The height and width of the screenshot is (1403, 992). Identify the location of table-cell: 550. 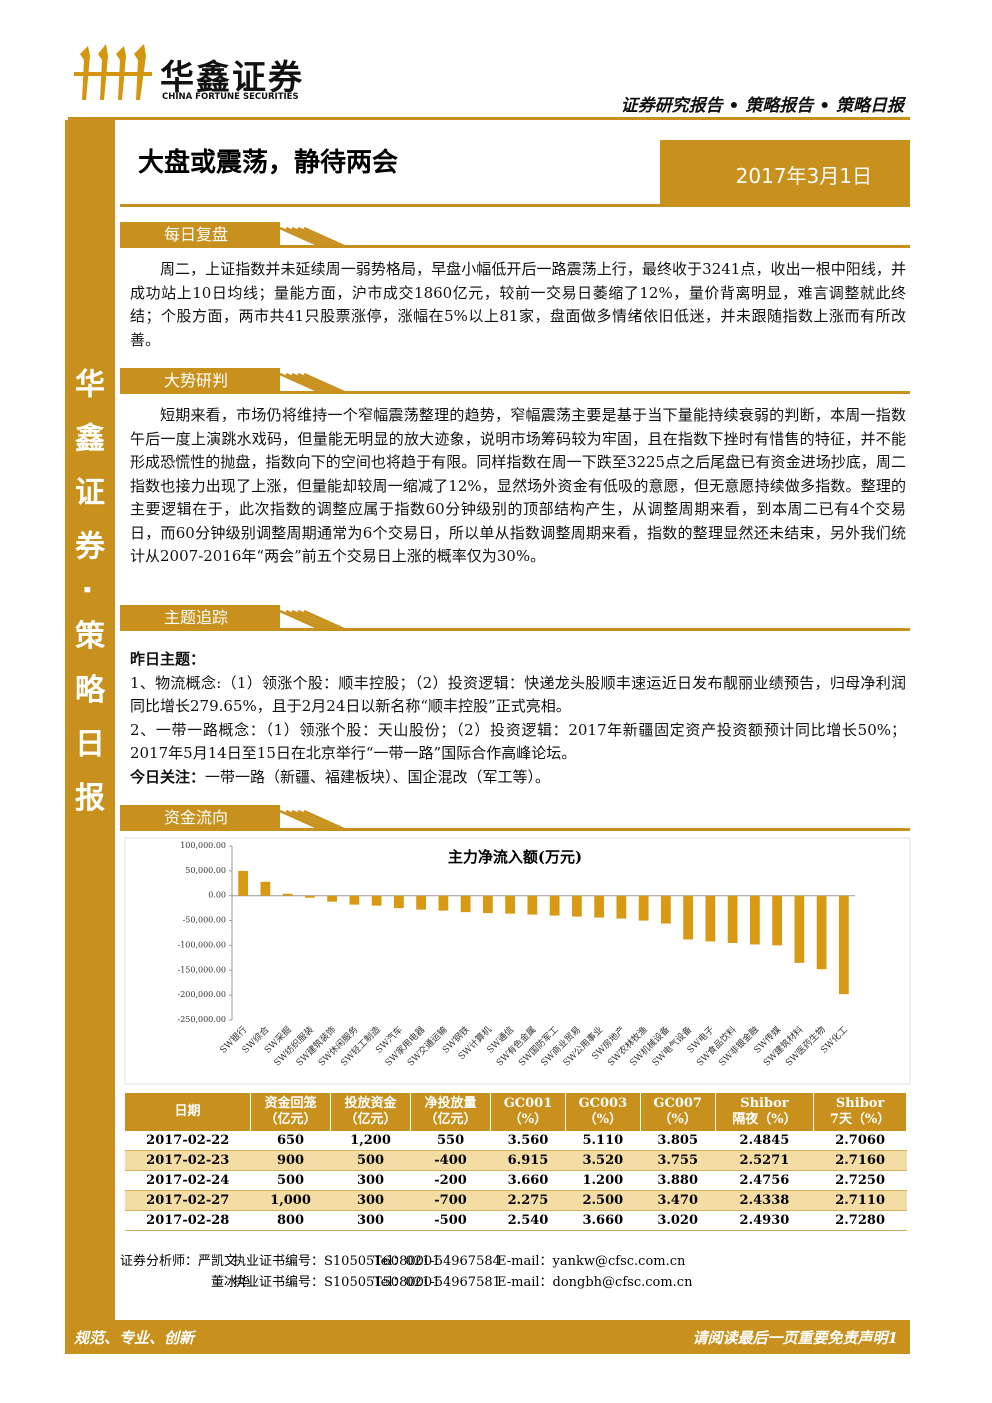
(450, 1141).